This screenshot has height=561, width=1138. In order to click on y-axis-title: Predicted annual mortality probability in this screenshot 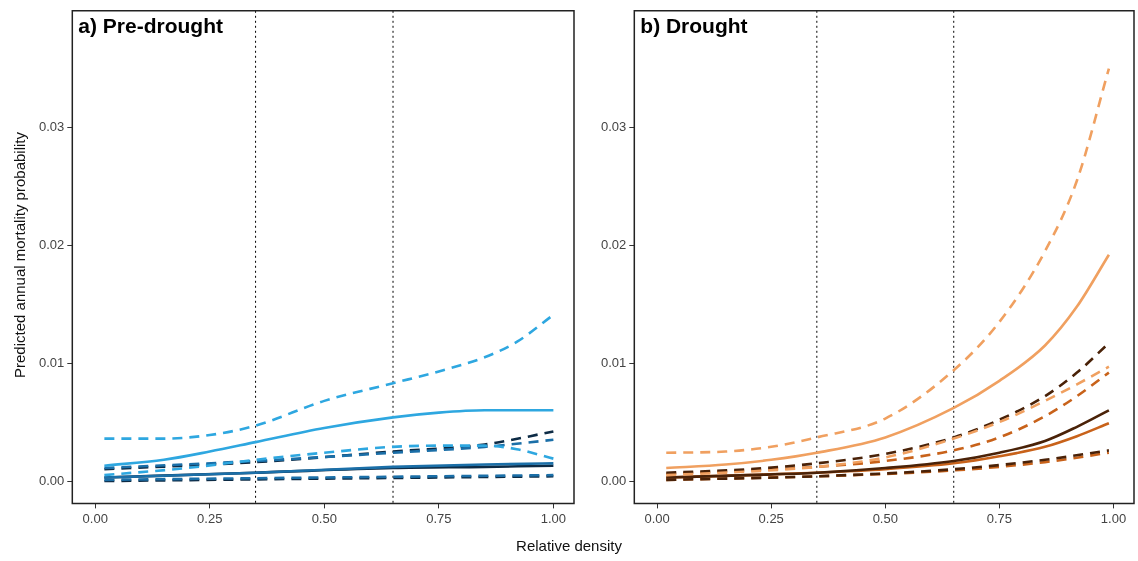, I will do `click(19, 255)`.